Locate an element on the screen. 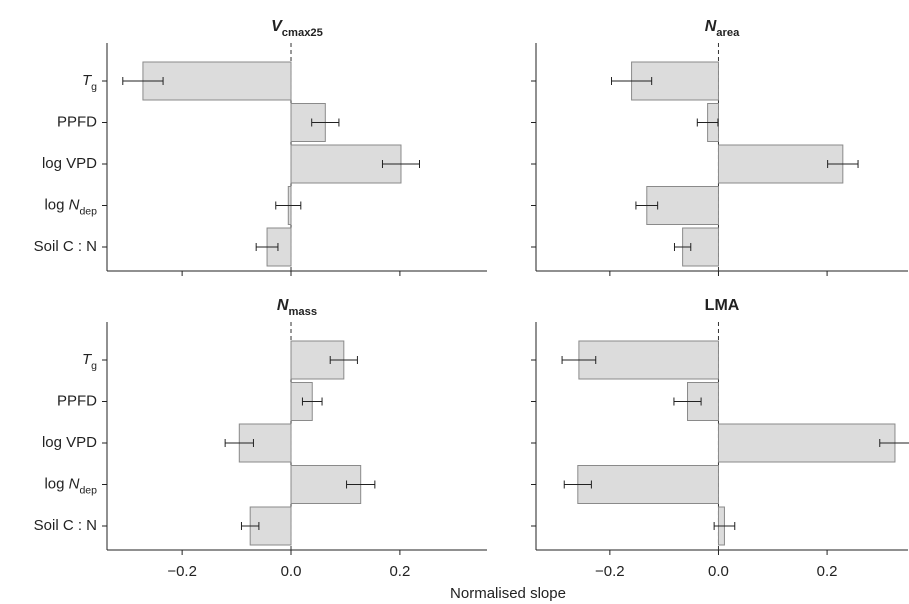 This screenshot has width=909, height=604. x-axis-label: Normalised slope is located at coordinates (508, 593).